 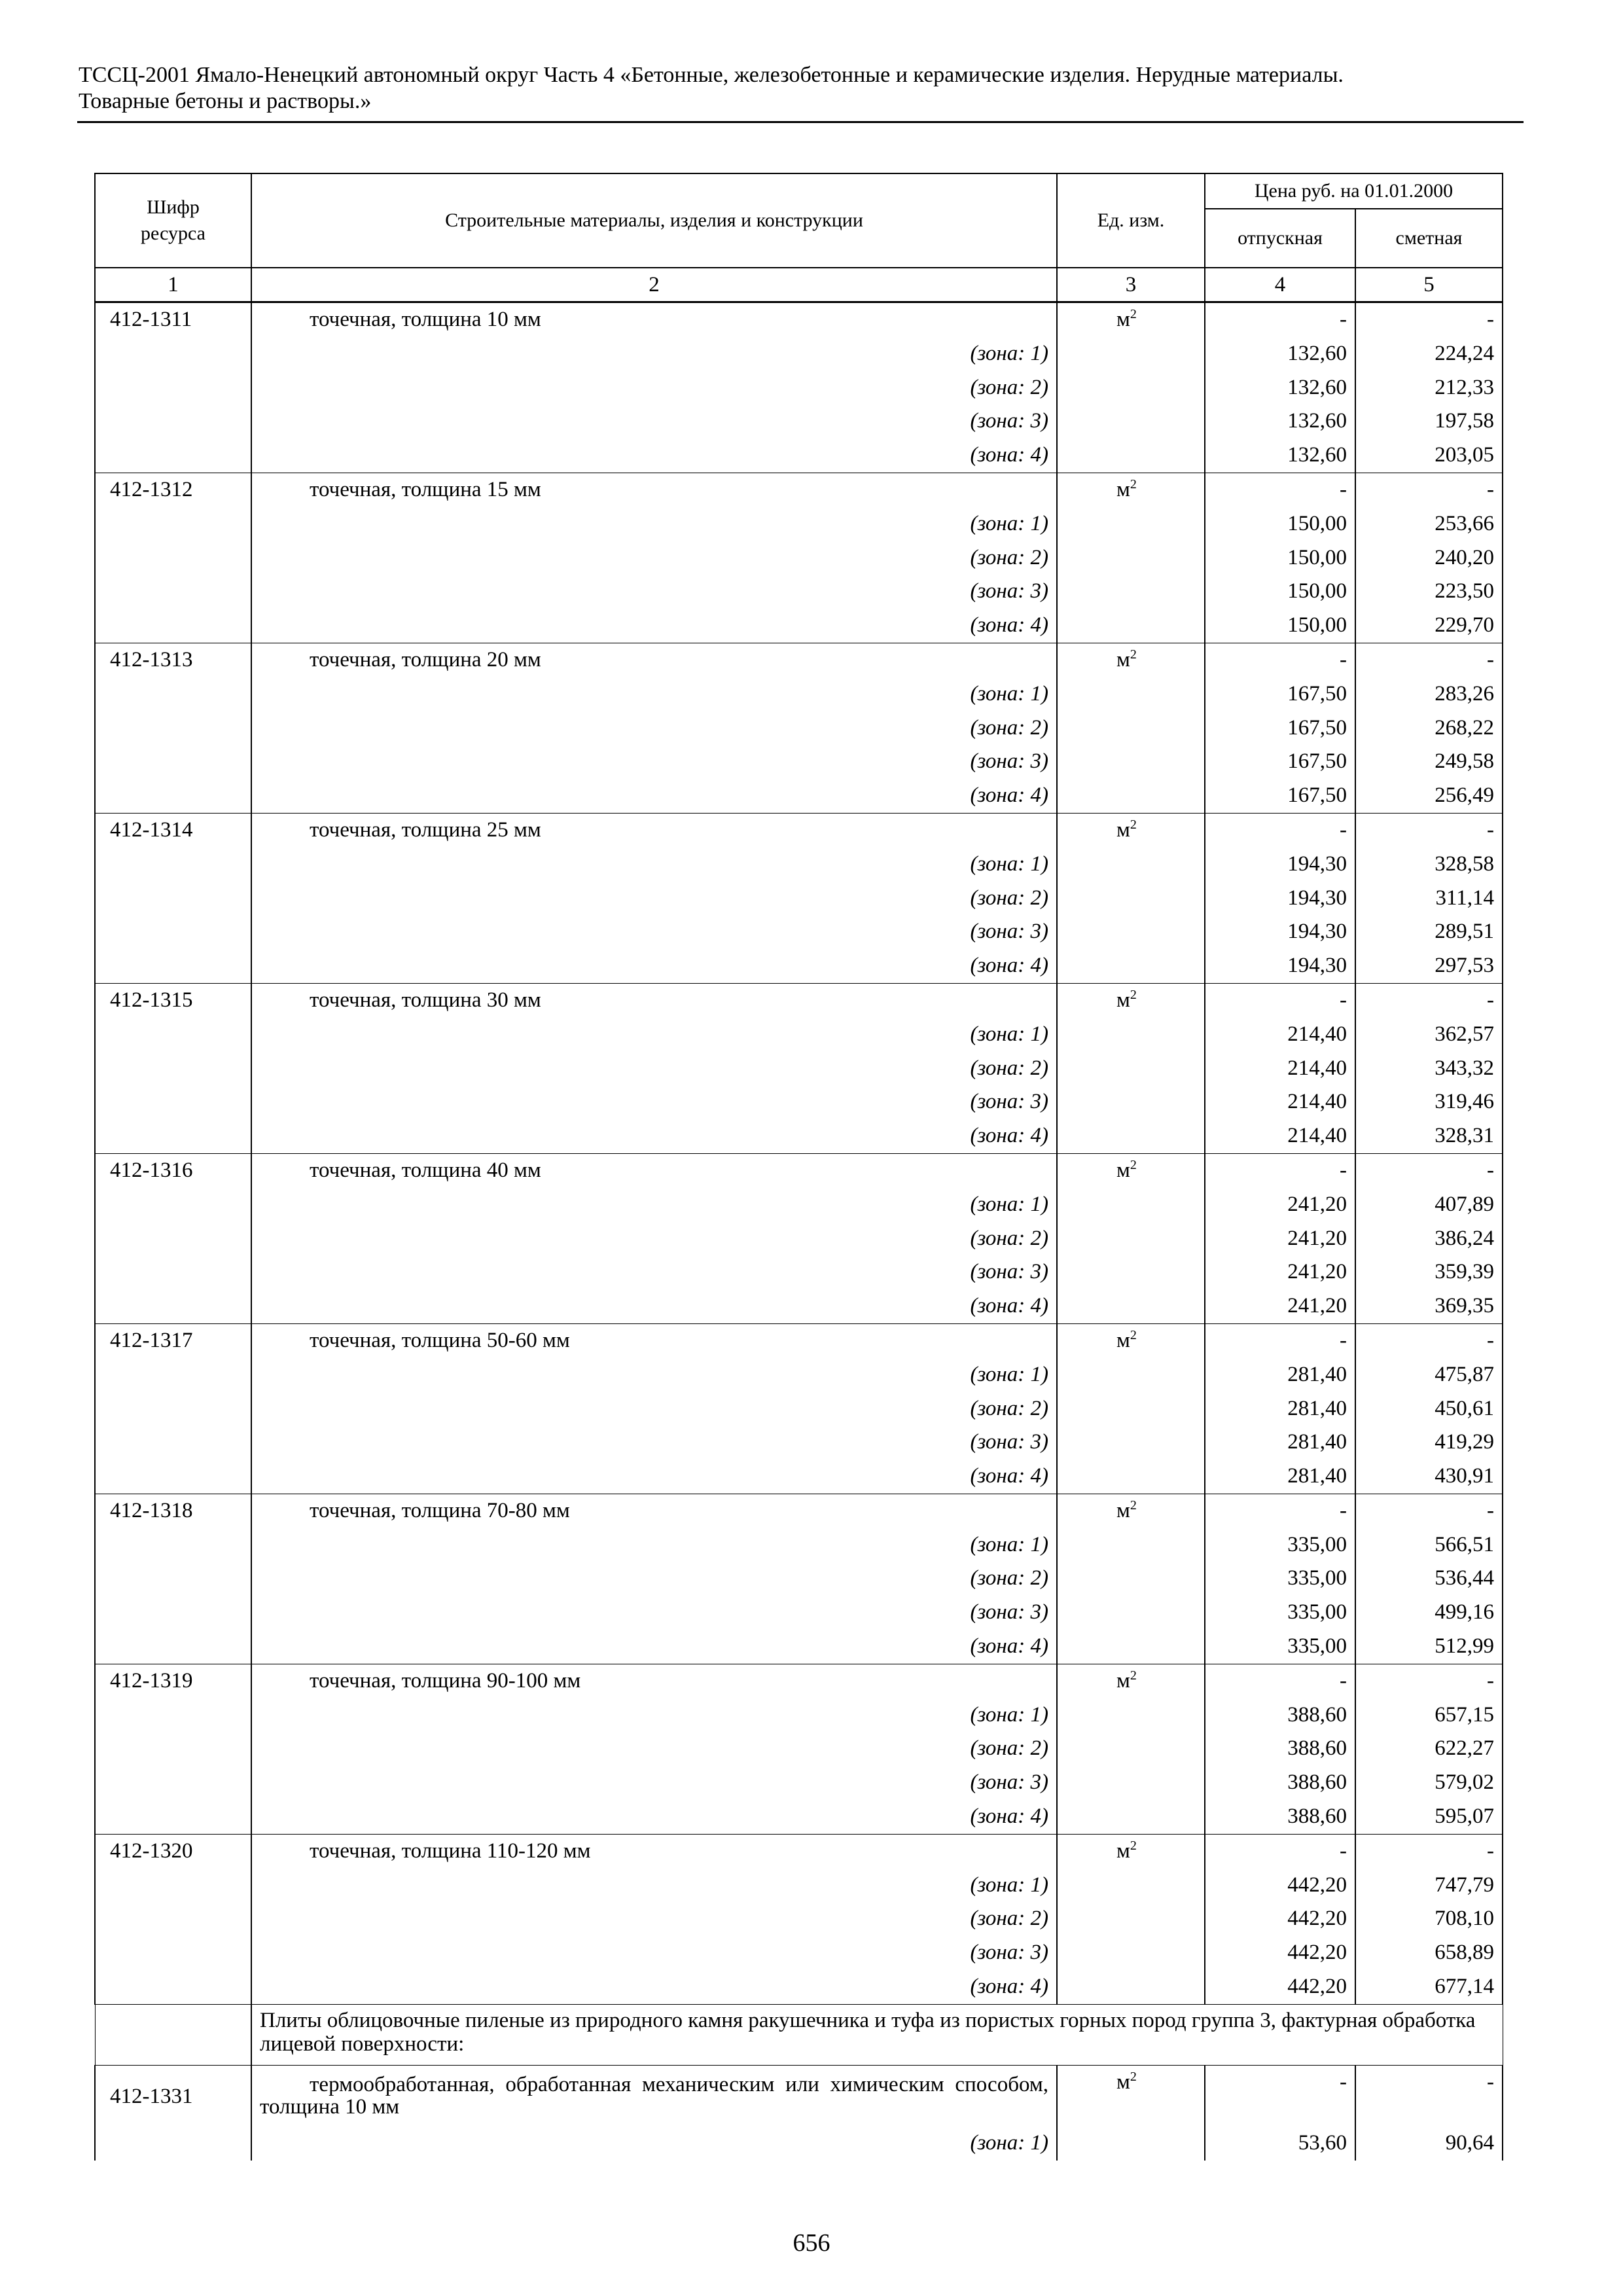 What do you see at coordinates (1280, 659) in the screenshot?
I see `release-price: -` at bounding box center [1280, 659].